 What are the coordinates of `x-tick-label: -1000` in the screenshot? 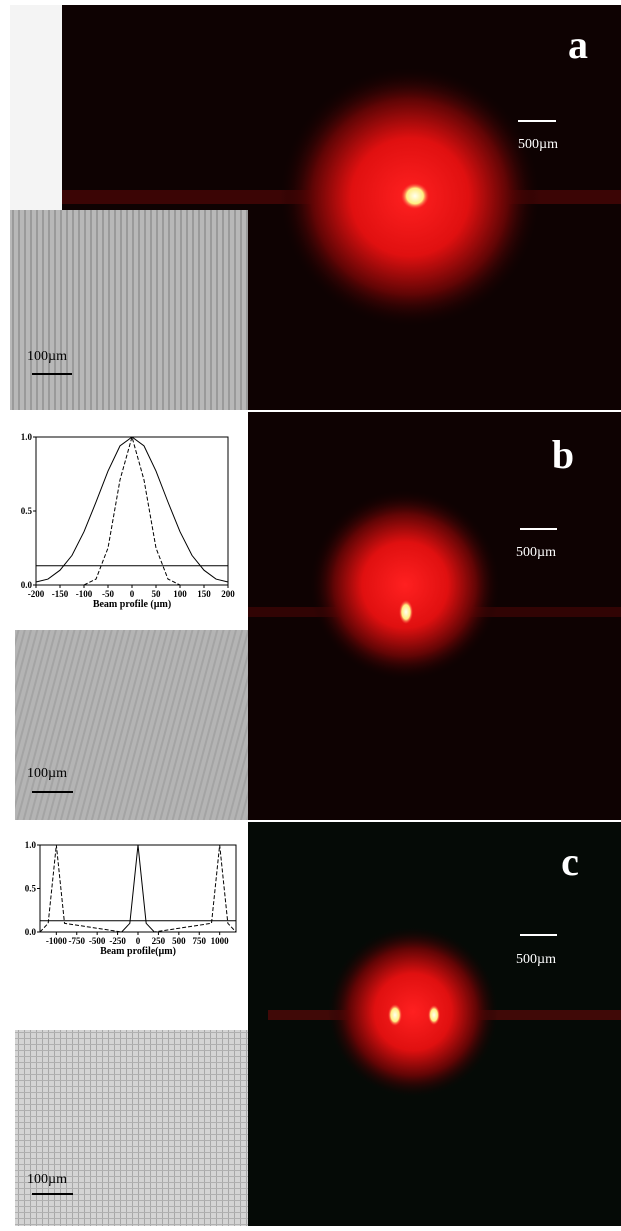 It's located at (56, 941).